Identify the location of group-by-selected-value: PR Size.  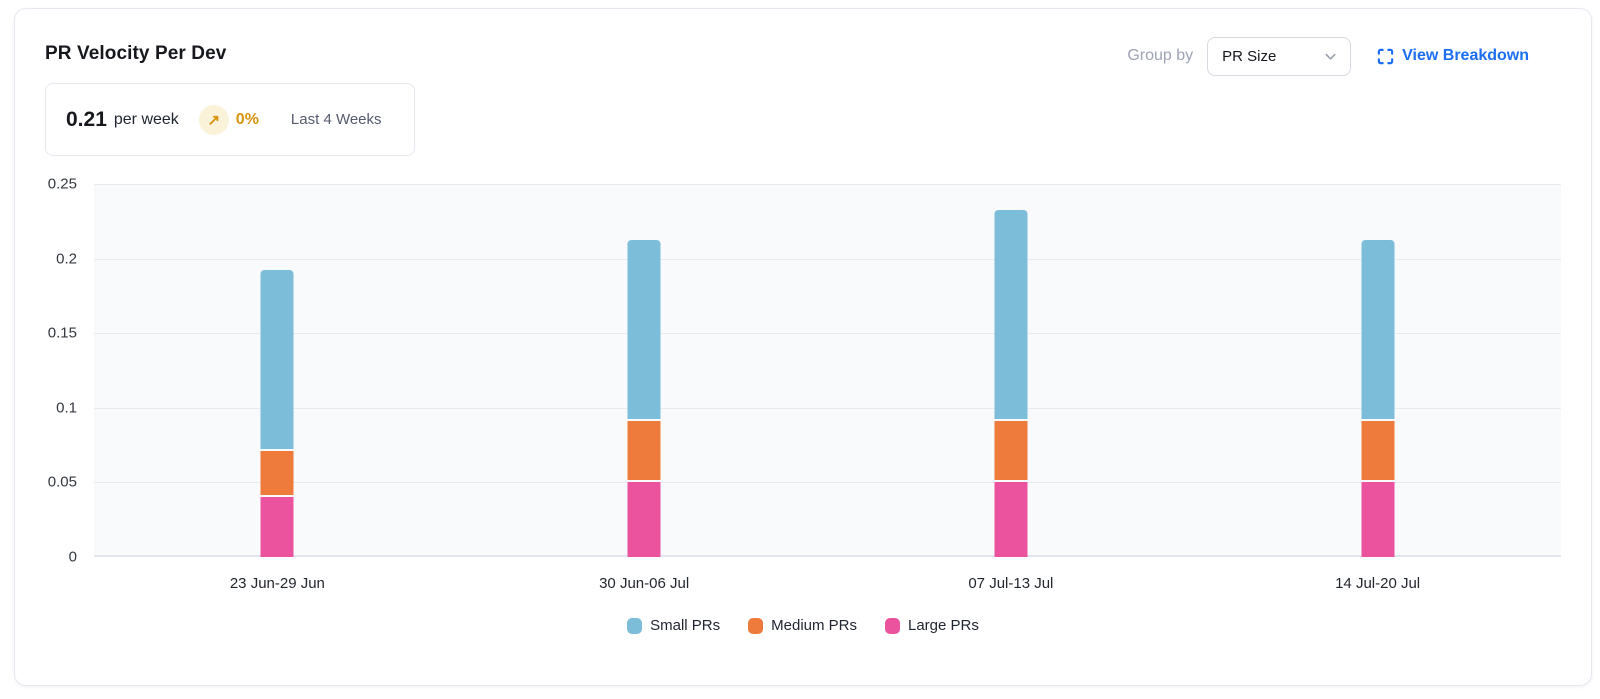
(1249, 56).